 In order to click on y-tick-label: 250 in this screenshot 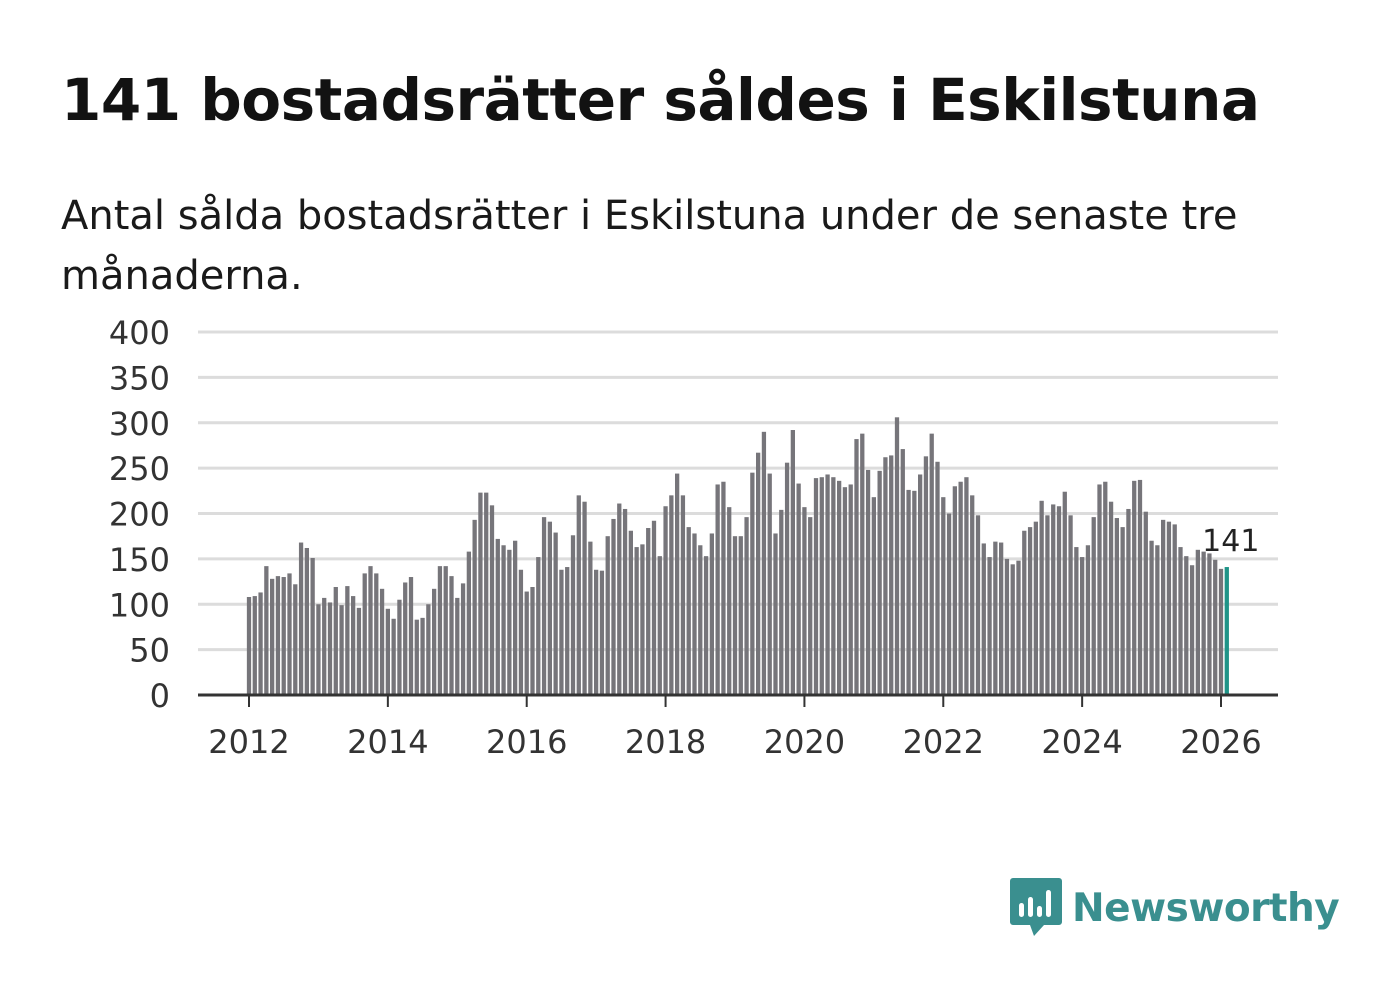, I will do `click(139, 469)`.